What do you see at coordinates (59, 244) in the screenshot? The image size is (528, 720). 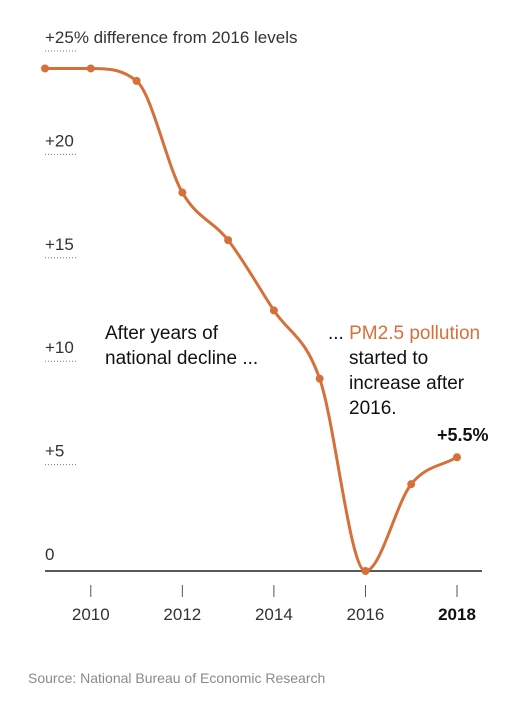 I see `y-tick-label: +15` at bounding box center [59, 244].